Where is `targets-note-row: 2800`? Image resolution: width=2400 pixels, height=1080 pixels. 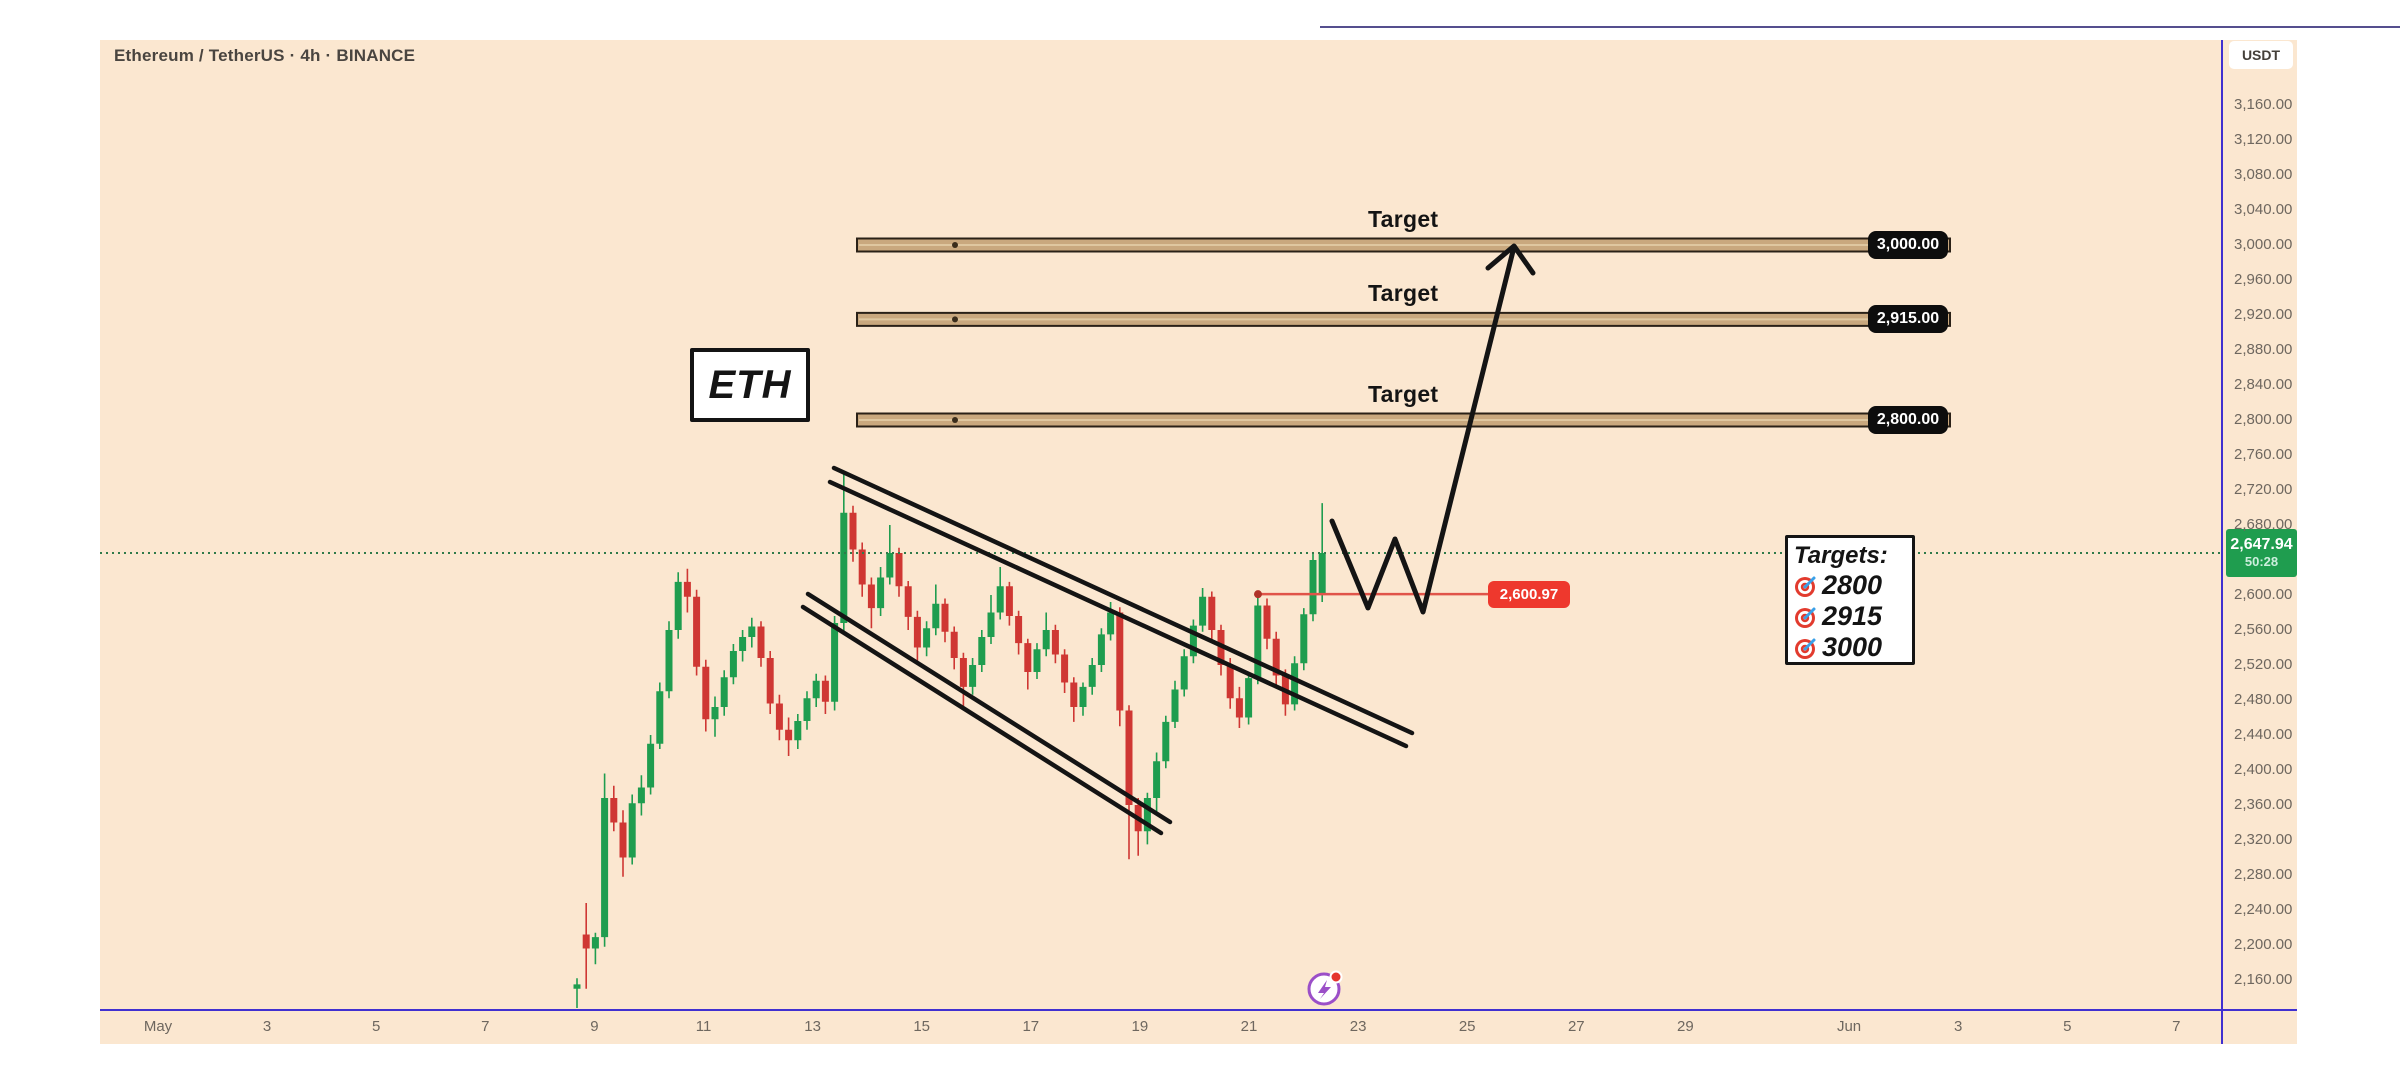 targets-note-row: 2800 is located at coordinates (1849, 585).